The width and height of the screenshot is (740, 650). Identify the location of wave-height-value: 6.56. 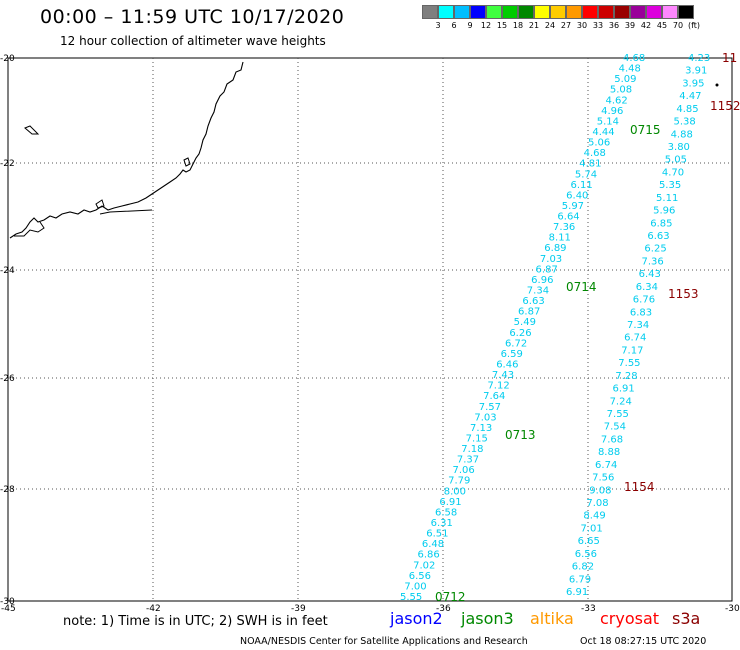
(420, 576).